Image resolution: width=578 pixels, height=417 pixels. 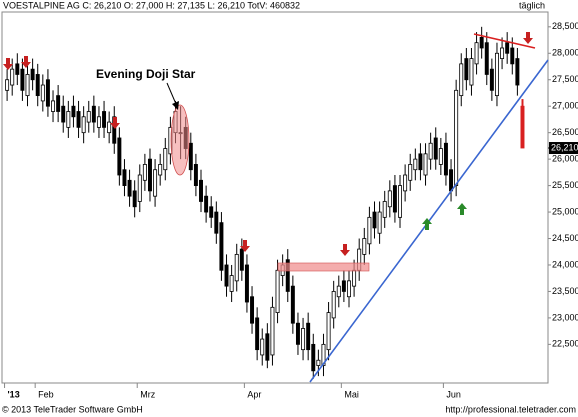 What do you see at coordinates (532, 5) in the screenshot?
I see `period-label: täglich` at bounding box center [532, 5].